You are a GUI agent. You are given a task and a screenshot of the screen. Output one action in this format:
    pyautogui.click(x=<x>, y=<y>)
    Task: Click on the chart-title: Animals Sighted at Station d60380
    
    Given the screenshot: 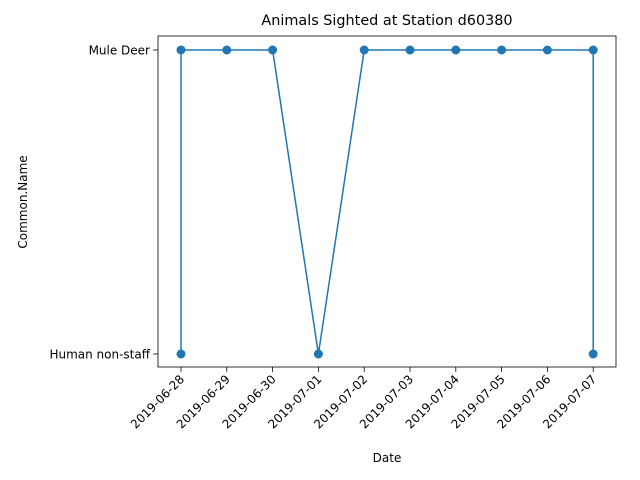 What is the action you would take?
    pyautogui.click(x=386, y=21)
    